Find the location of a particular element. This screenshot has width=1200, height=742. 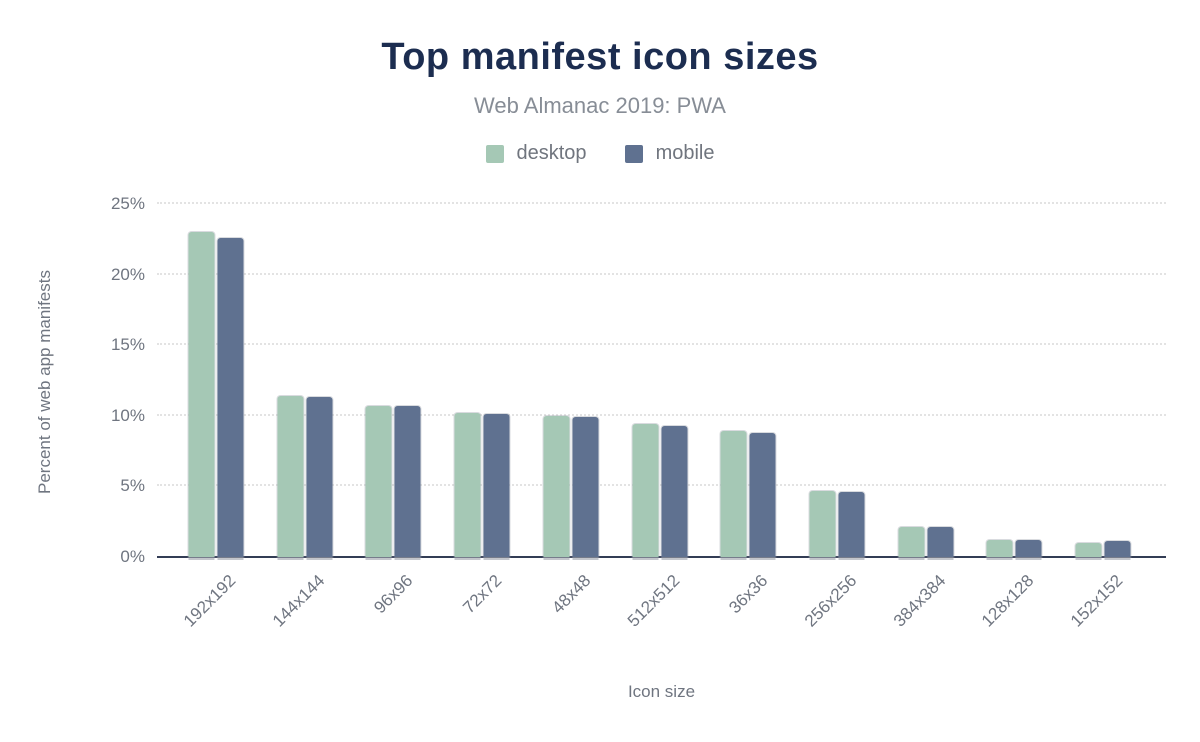

bar-group-96x96 is located at coordinates (393, 380).